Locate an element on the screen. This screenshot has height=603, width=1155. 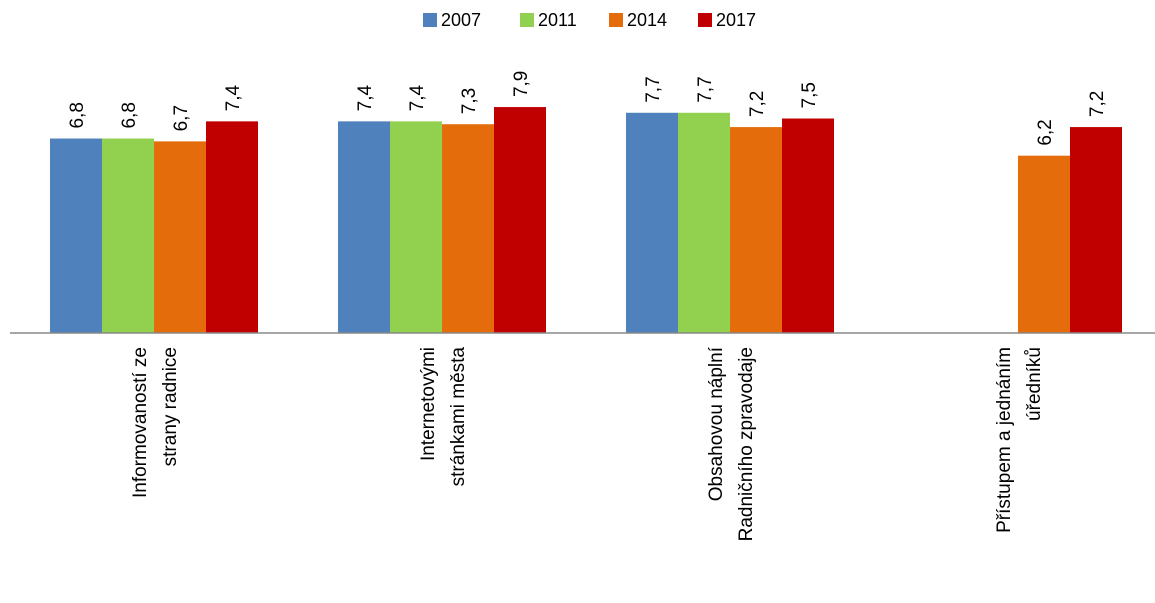
data-label-2014-cat1: 6,7 is located at coordinates (181, 118).